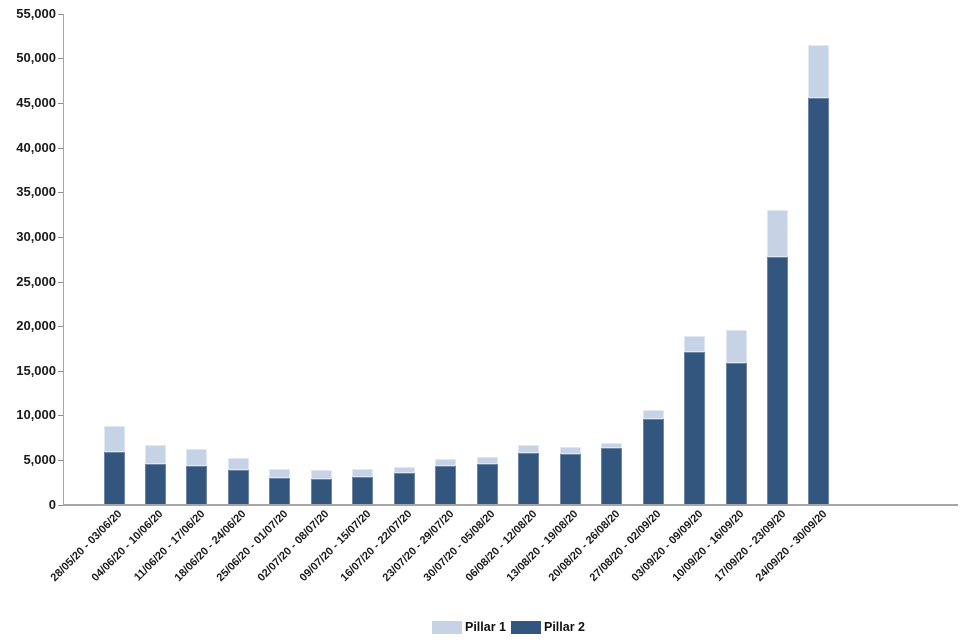  What do you see at coordinates (564, 627) in the screenshot?
I see `legend-label: Pillar 2` at bounding box center [564, 627].